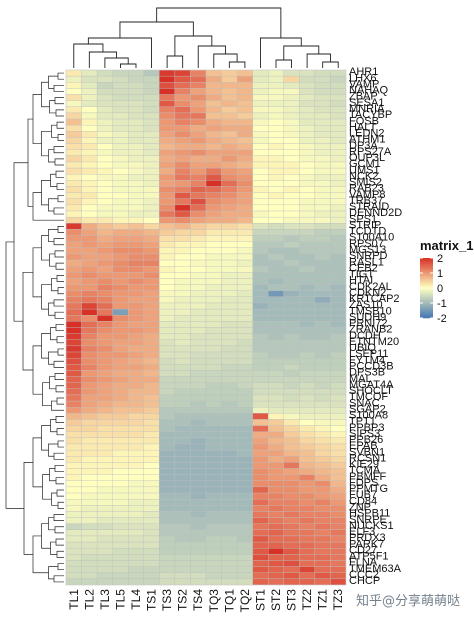  Describe the element at coordinates (363, 72) in the screenshot. I see `row-label: AHR1` at that location.